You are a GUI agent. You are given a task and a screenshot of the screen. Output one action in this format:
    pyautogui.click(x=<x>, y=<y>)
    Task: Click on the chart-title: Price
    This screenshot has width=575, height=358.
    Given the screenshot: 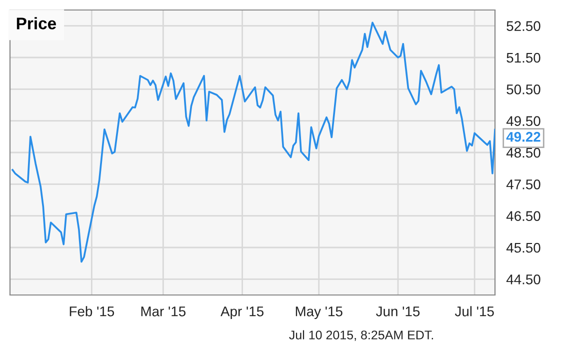 What is the action you would take?
    pyautogui.click(x=36, y=23)
    